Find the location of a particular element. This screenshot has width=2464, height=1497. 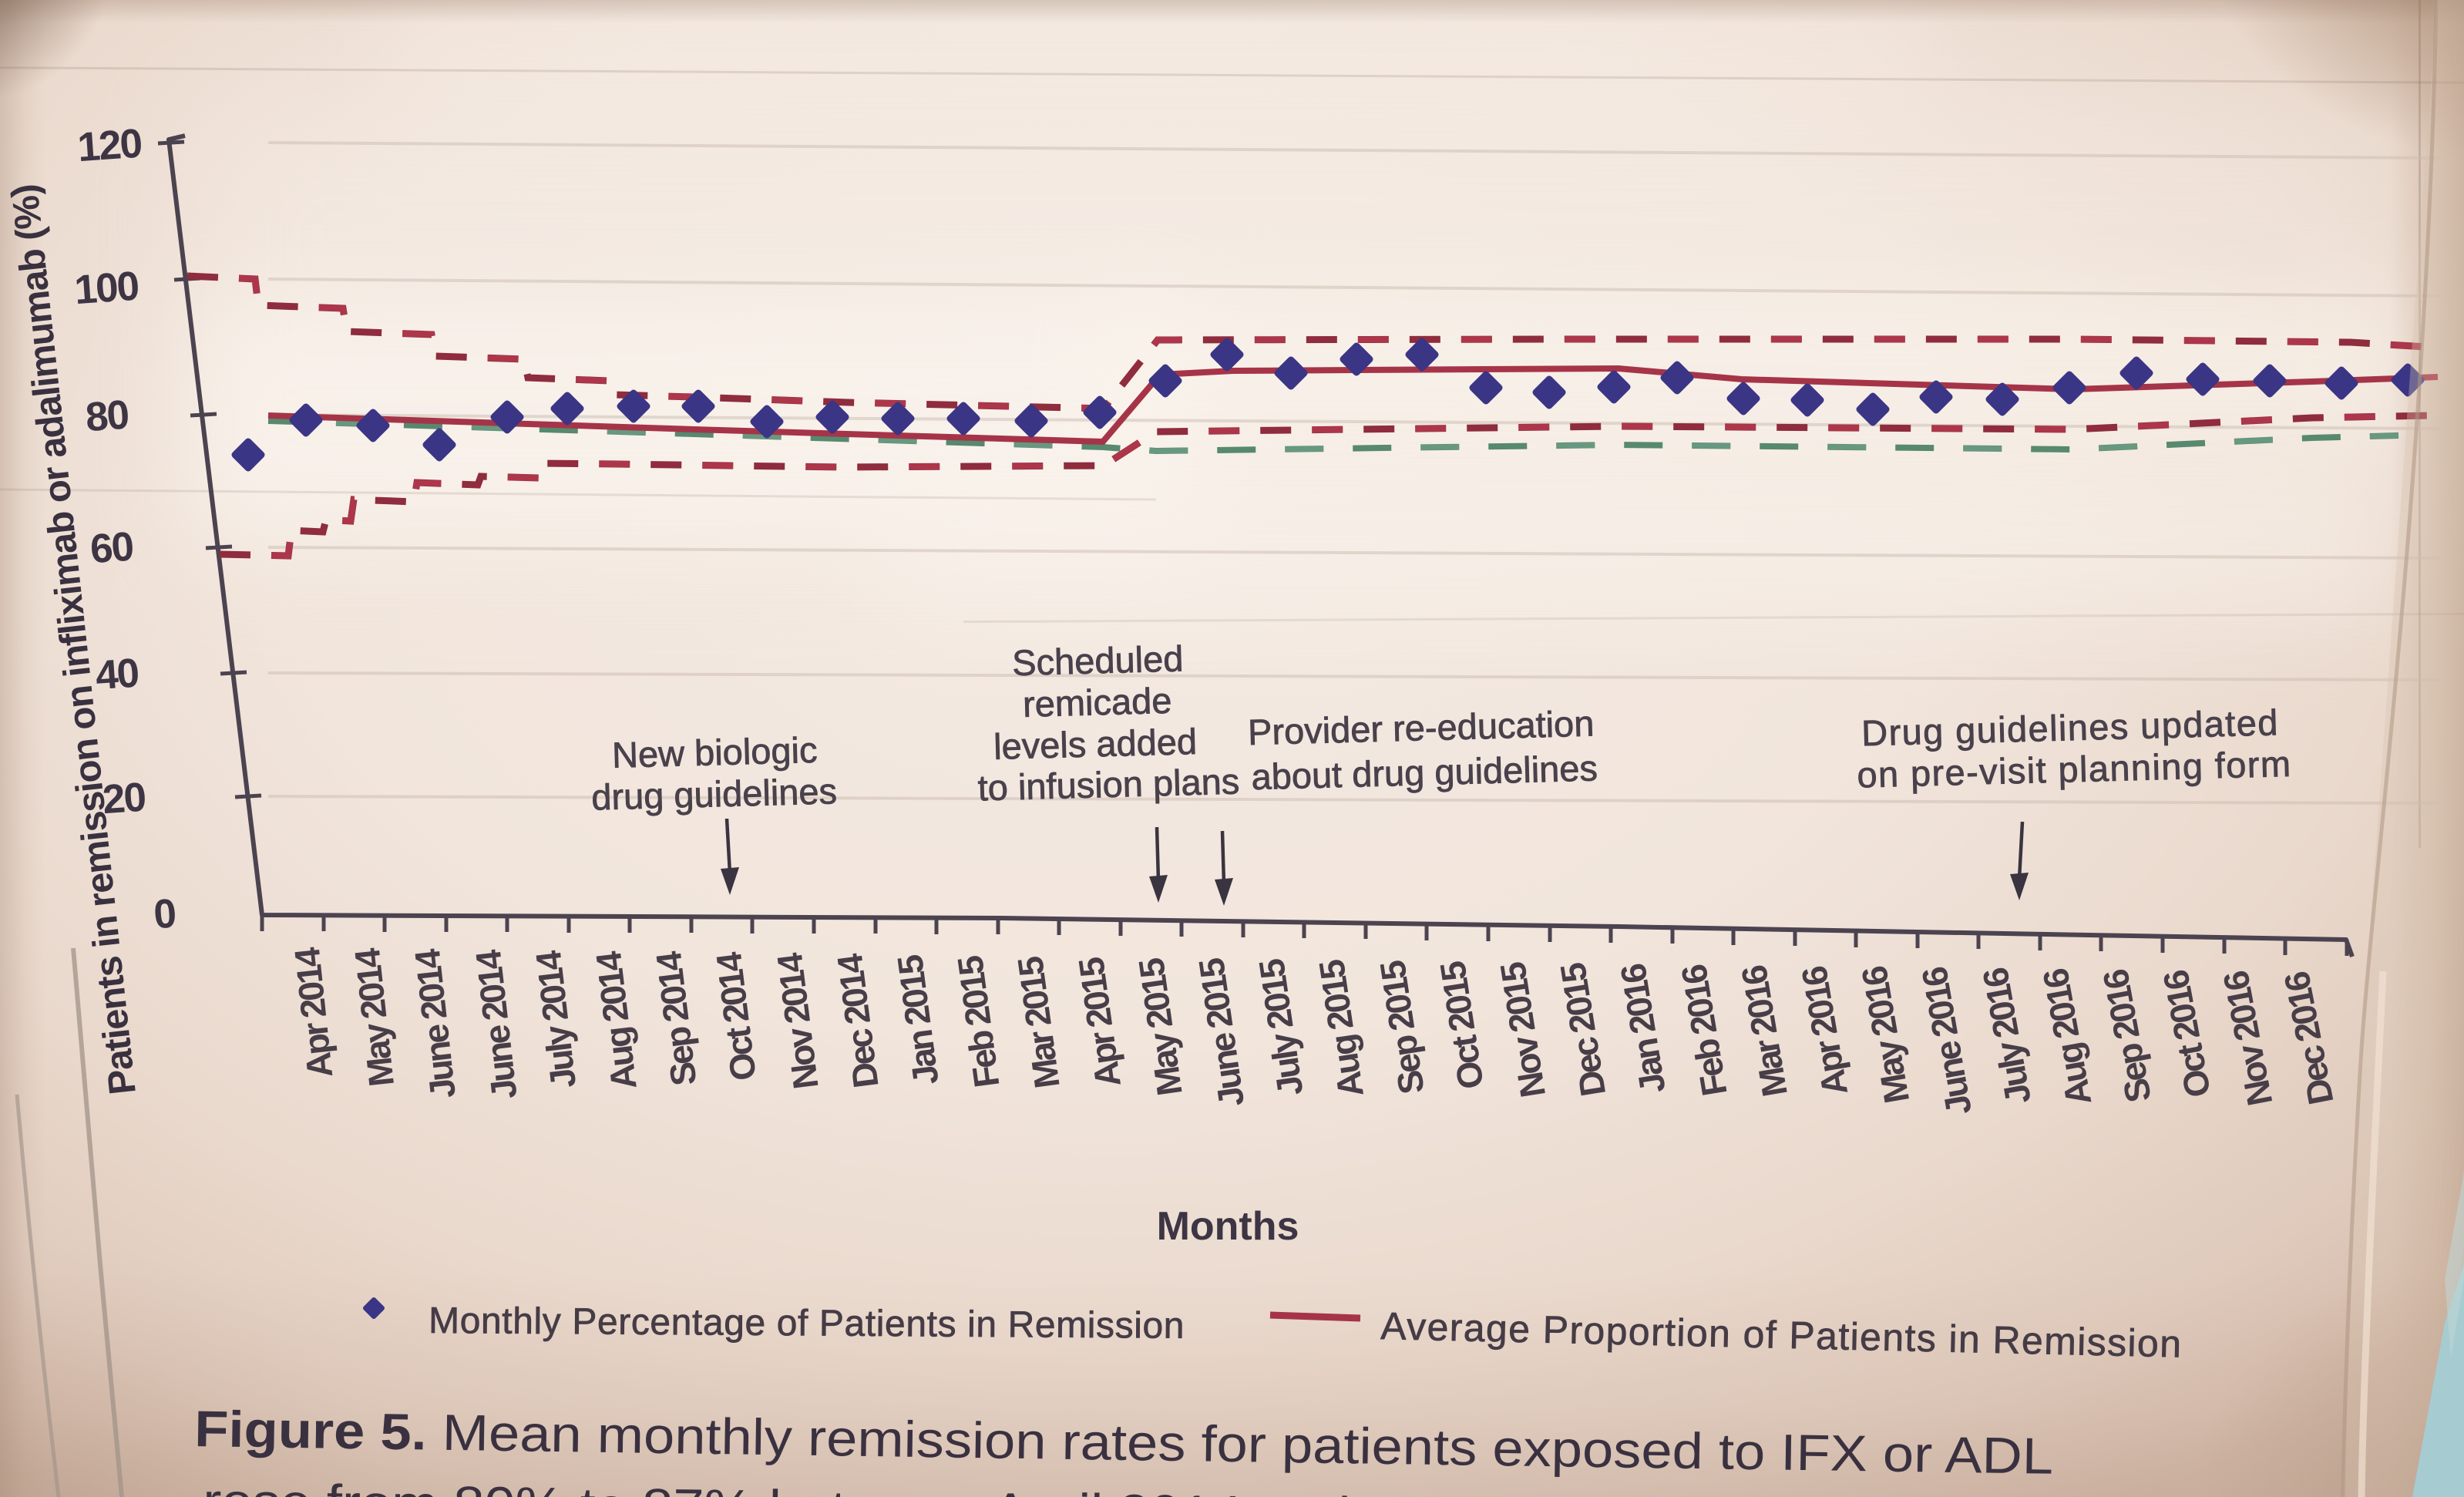

svg-text: Apr 2015 is located at coordinates (1099, 1022).